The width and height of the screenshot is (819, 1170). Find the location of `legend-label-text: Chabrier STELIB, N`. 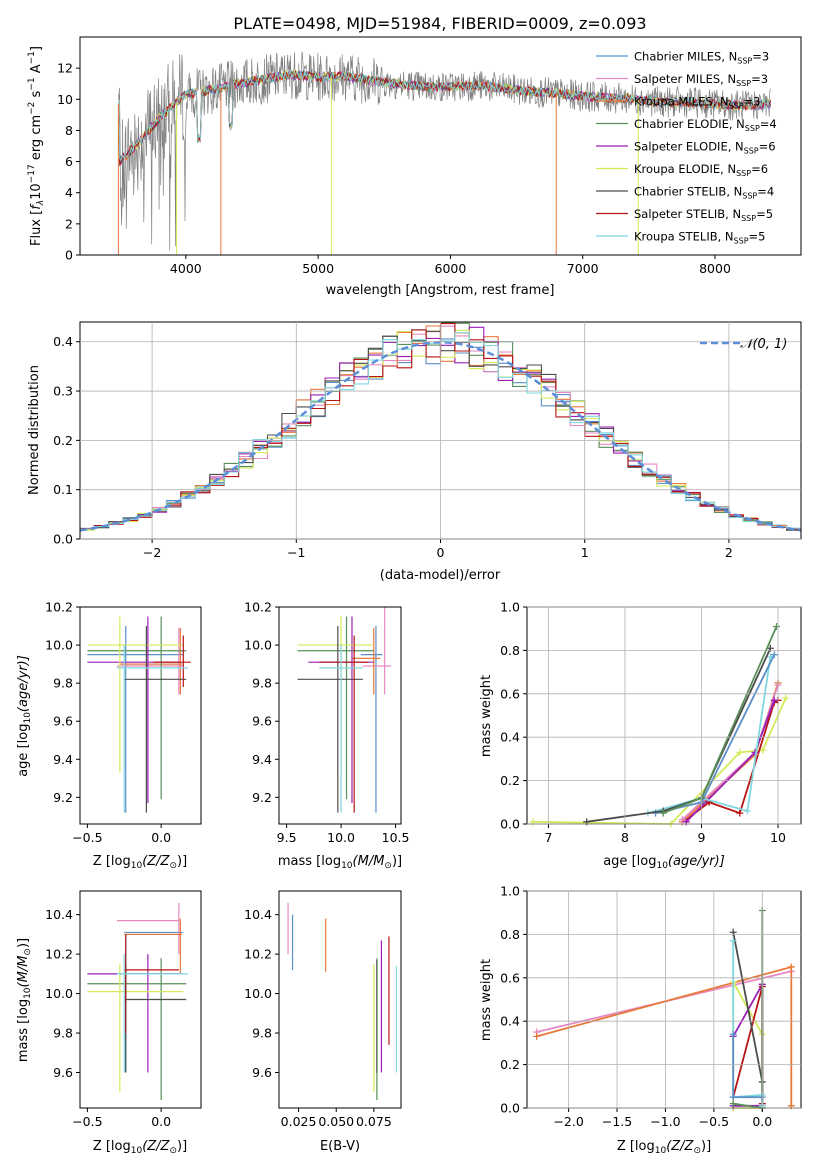

legend-label-text: Chabrier STELIB, N is located at coordinates (688, 192).